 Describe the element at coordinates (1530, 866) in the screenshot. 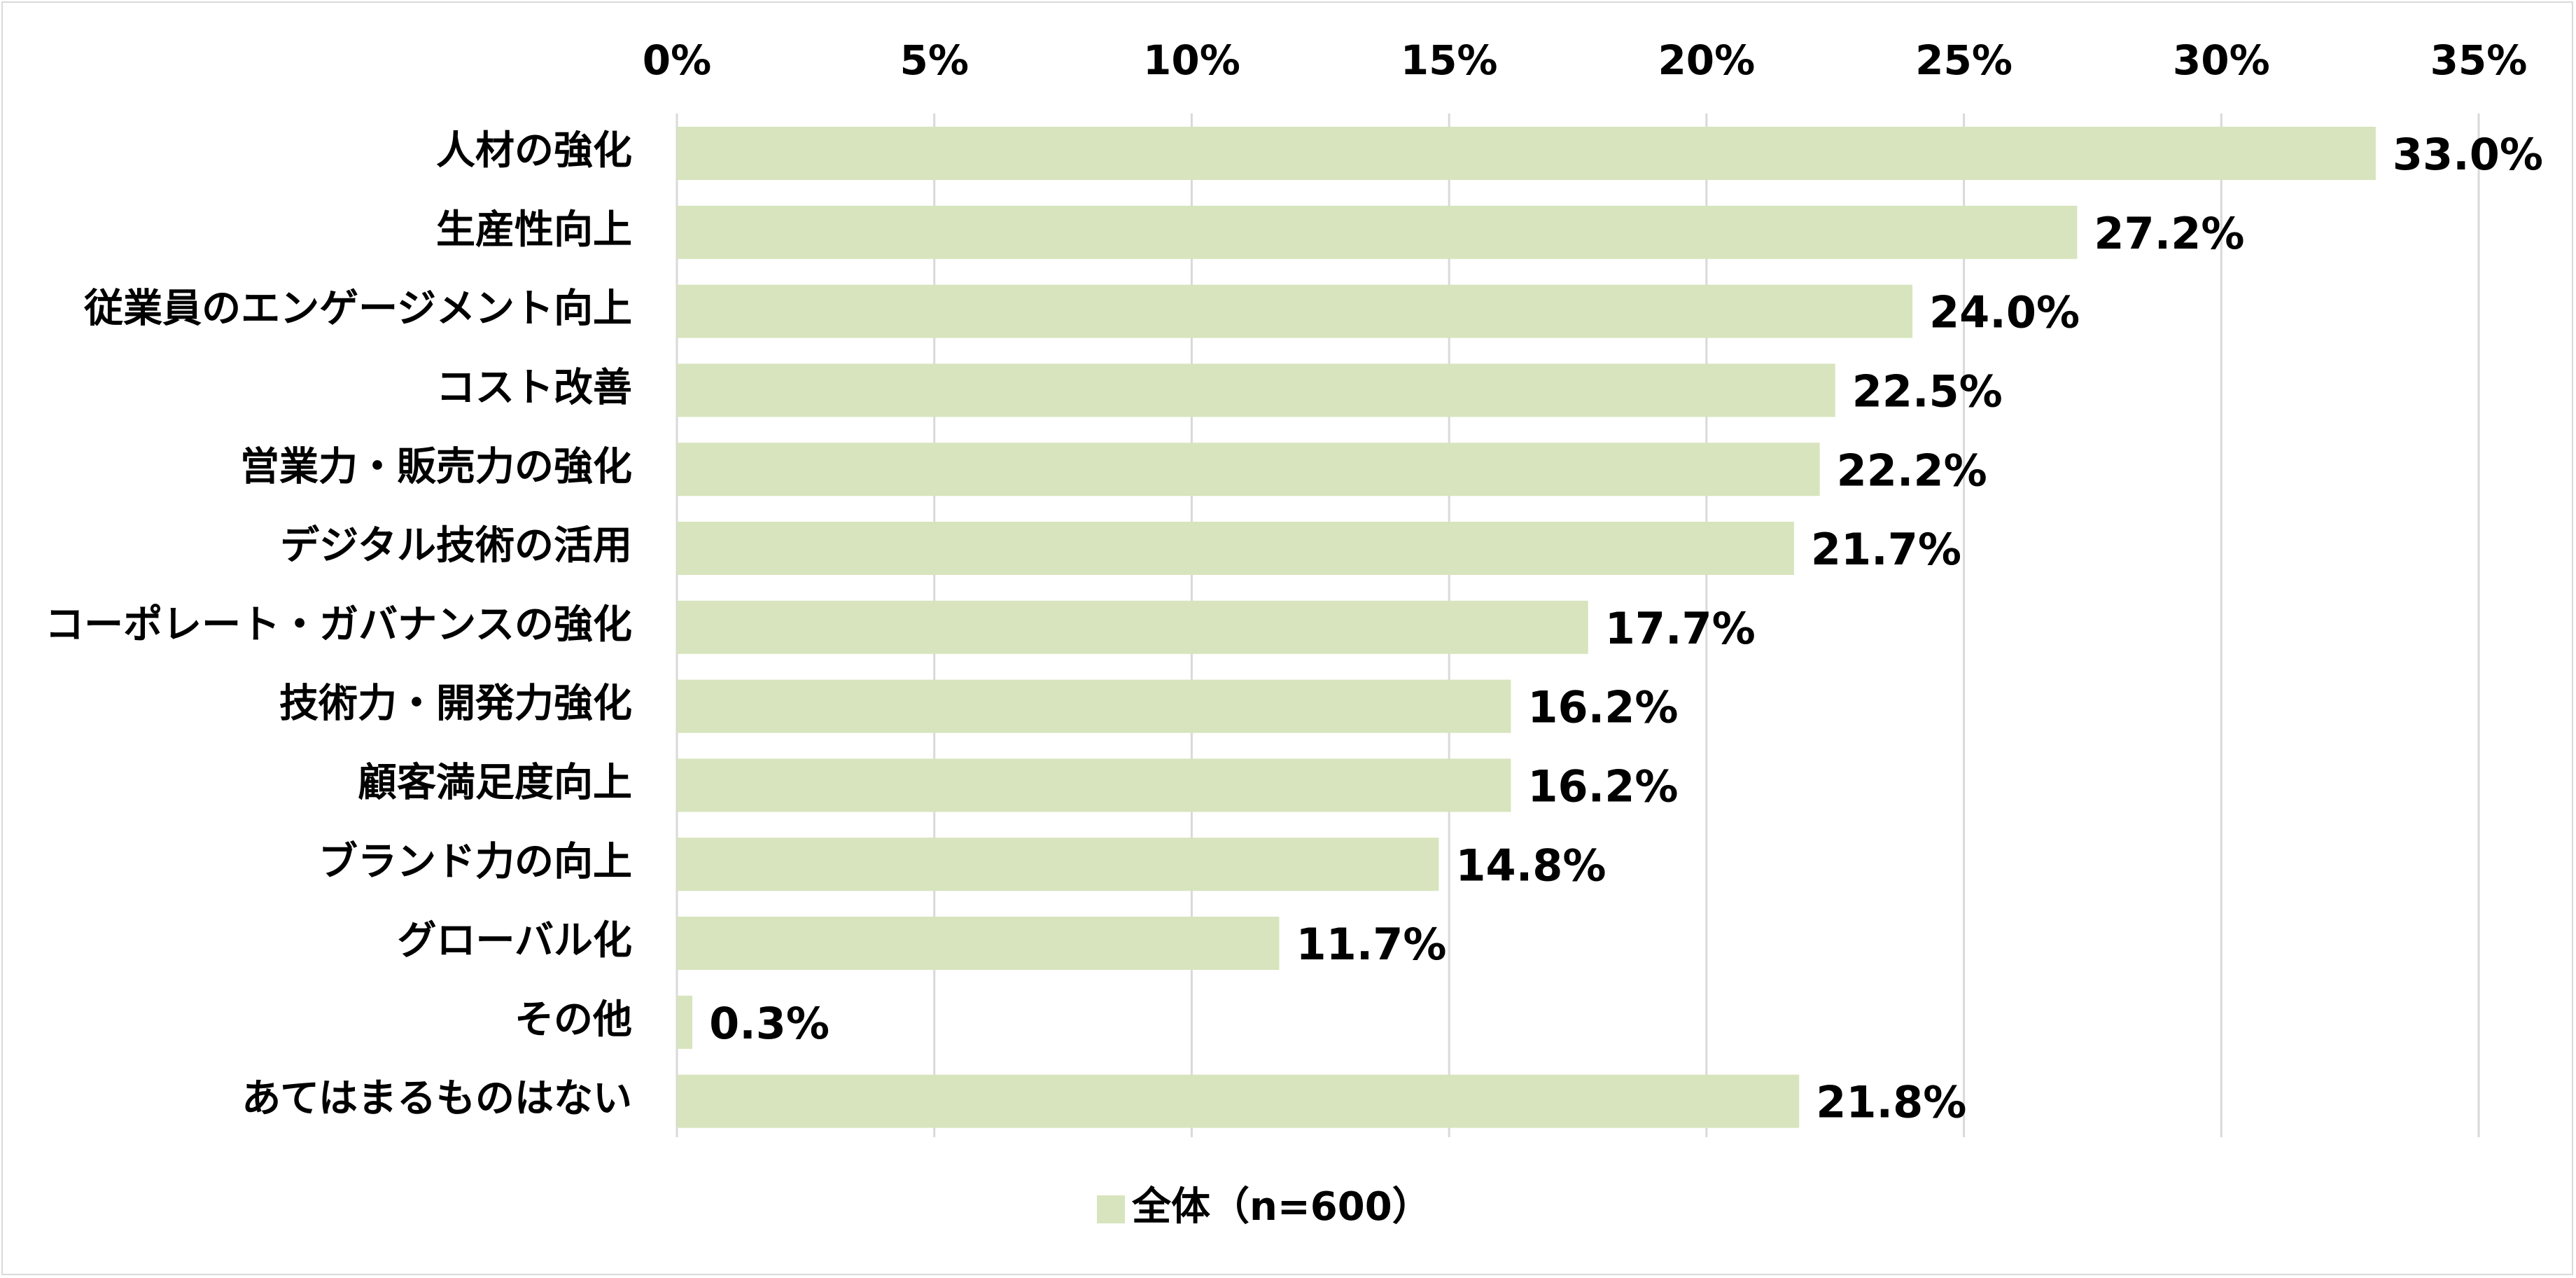

I see `data-label: 14.8%` at that location.